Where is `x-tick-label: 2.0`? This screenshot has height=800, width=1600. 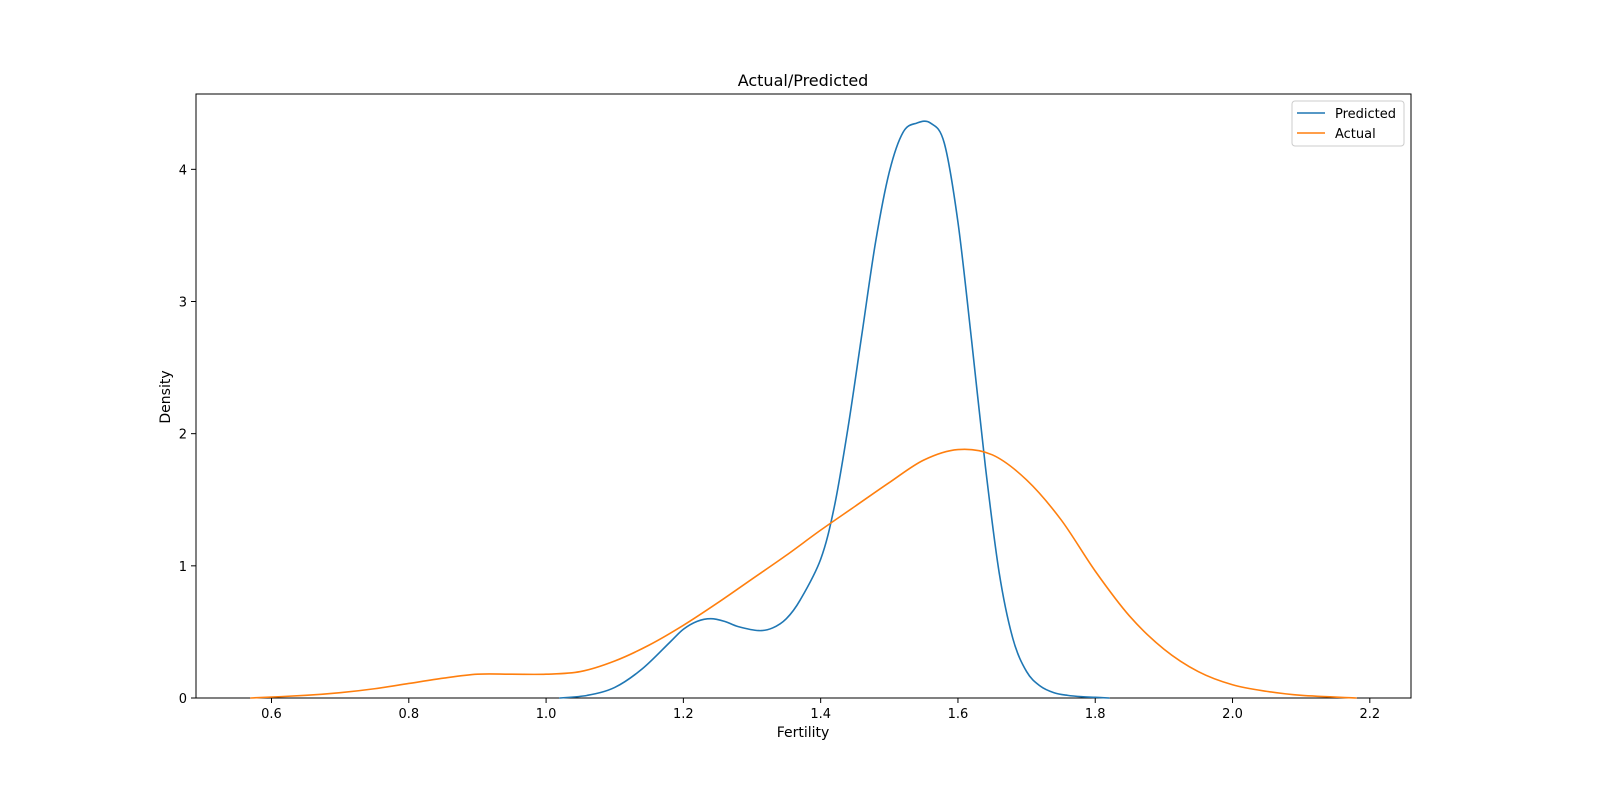 x-tick-label: 2.0 is located at coordinates (1232, 714).